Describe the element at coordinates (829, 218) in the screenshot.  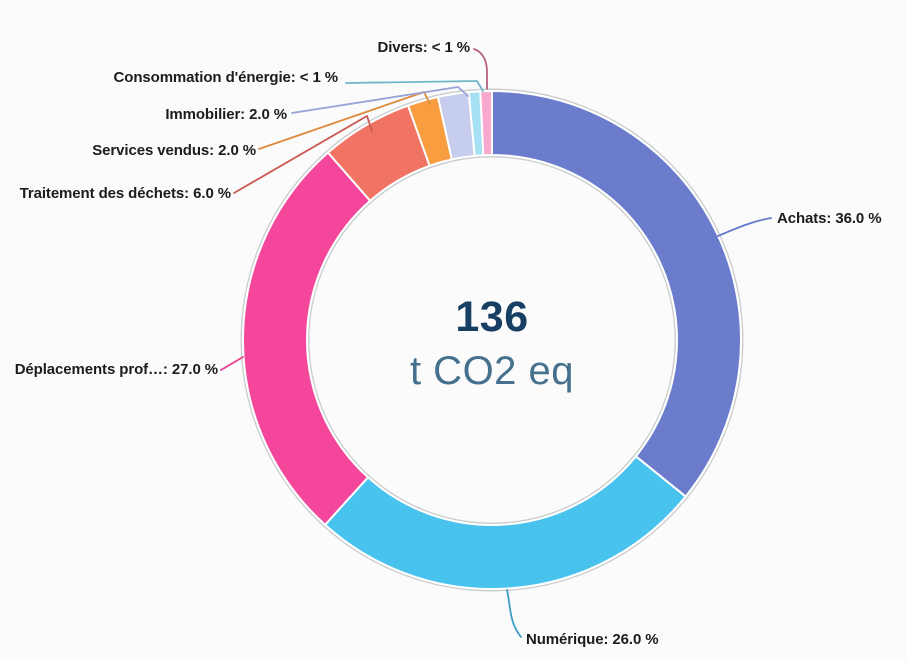
I see `slice-label-achats: Achats: 36.0 %` at that location.